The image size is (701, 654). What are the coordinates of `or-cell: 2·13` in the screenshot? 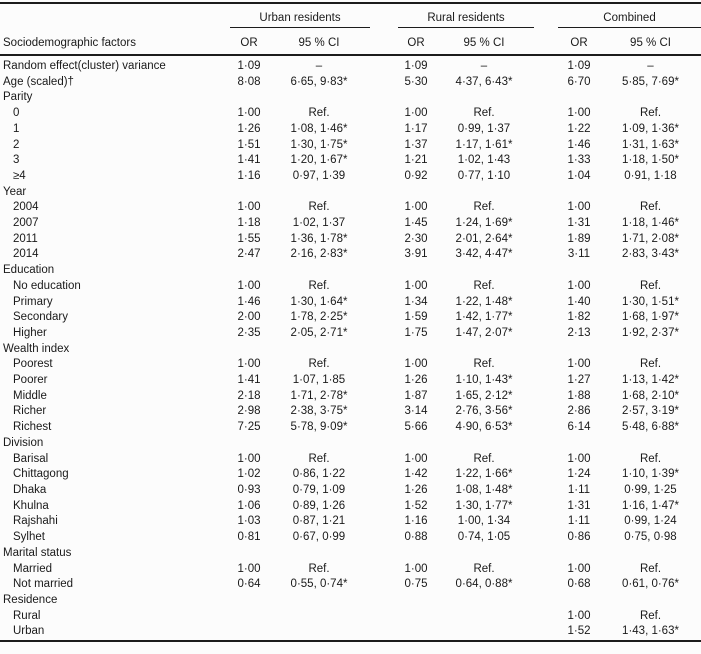 It's located at (579, 332).